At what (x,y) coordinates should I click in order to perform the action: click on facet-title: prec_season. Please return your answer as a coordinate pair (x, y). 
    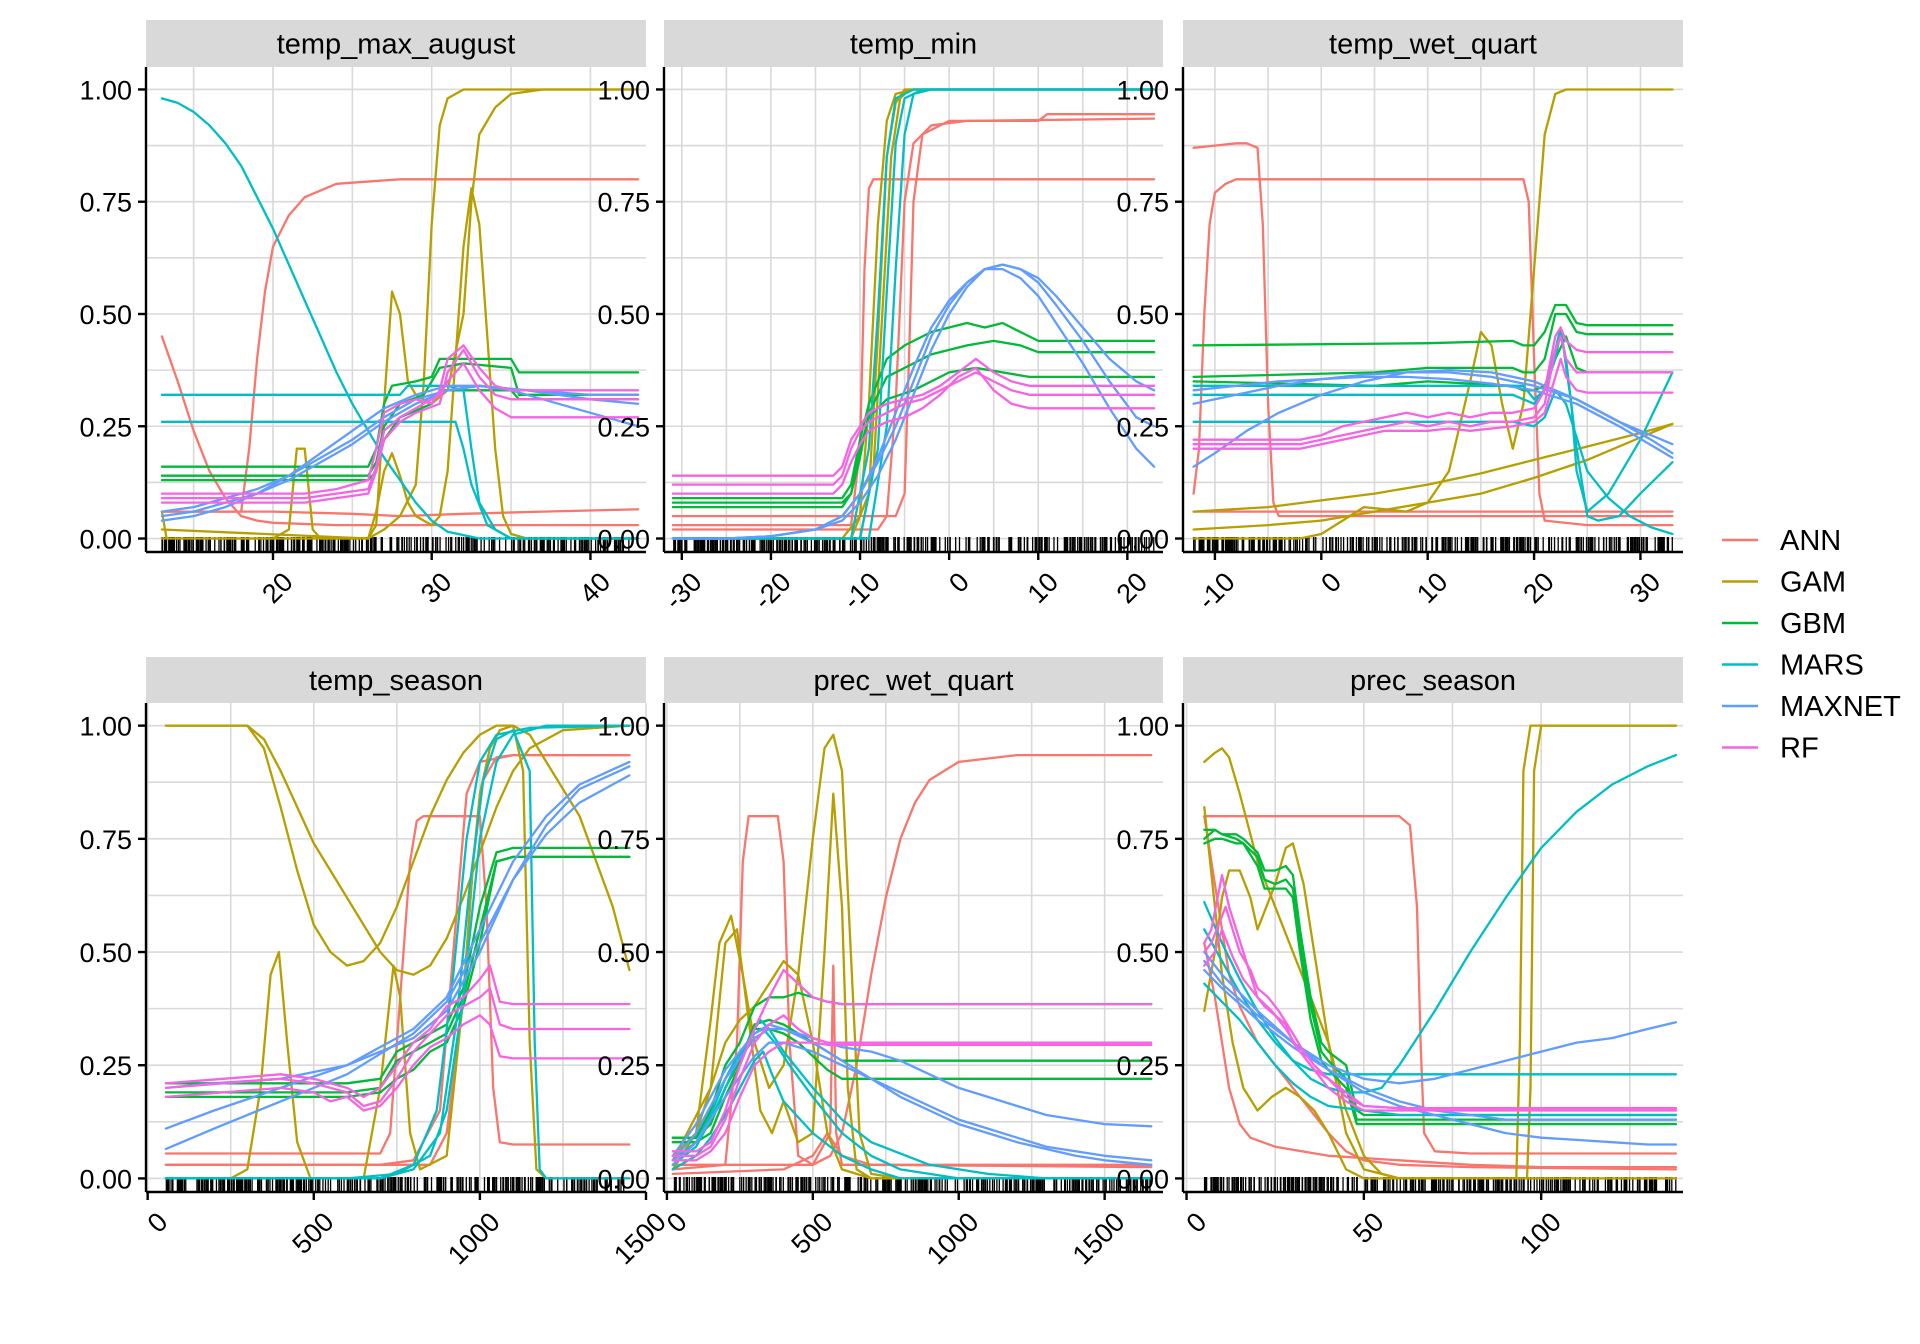
    Looking at the image, I should click on (1433, 681).